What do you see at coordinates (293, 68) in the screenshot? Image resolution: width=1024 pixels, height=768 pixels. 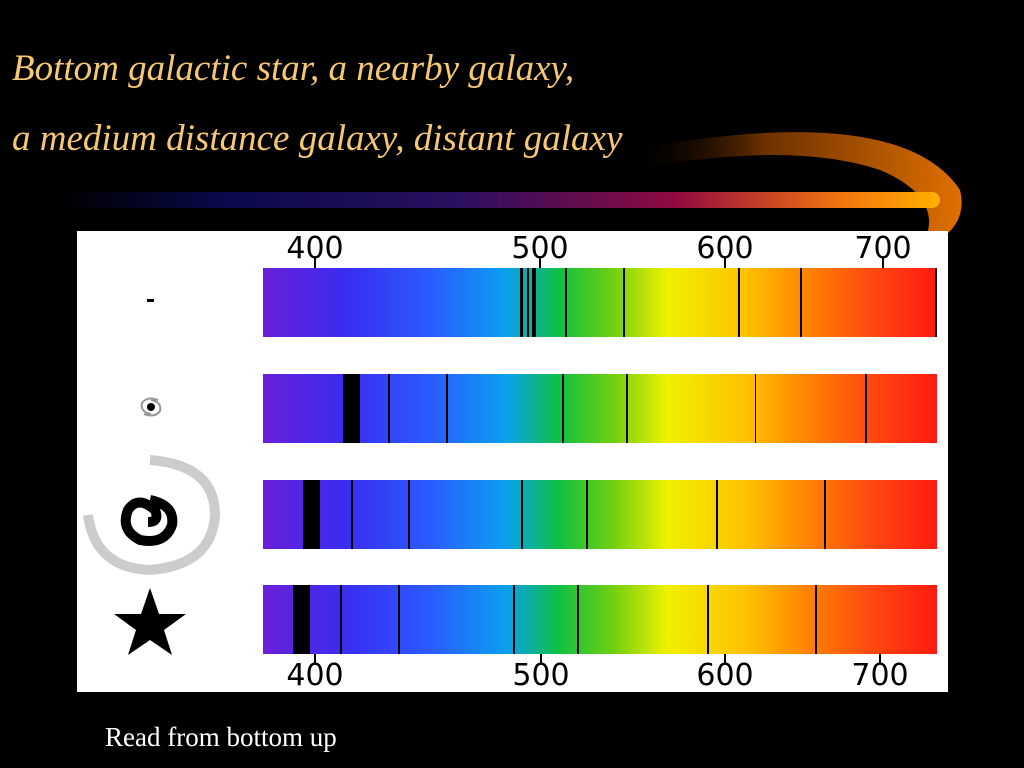 I see `title-line: Bottom galactic star, a nearby galaxy,` at bounding box center [293, 68].